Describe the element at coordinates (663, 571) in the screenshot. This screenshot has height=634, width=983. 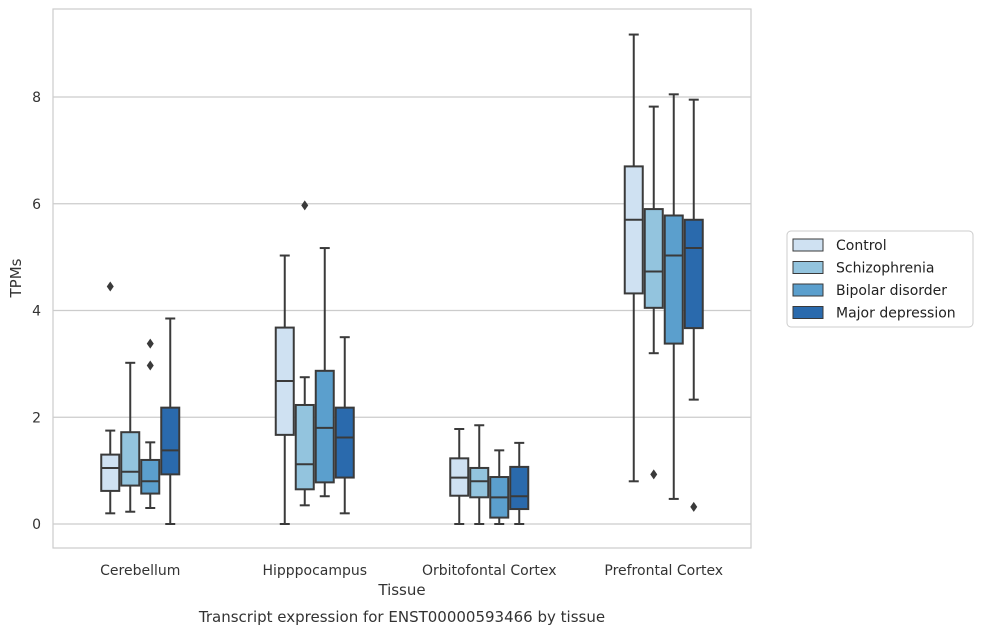
I see `x-tick-label: Prefrontal Cortex` at that location.